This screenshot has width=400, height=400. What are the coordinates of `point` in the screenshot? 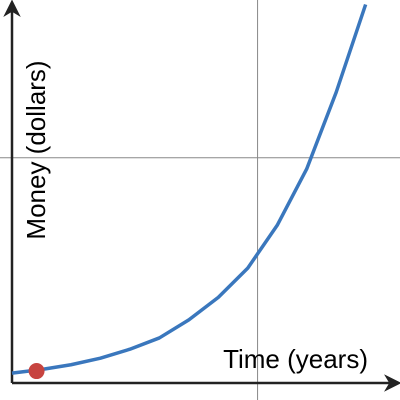 It's located at (36, 371).